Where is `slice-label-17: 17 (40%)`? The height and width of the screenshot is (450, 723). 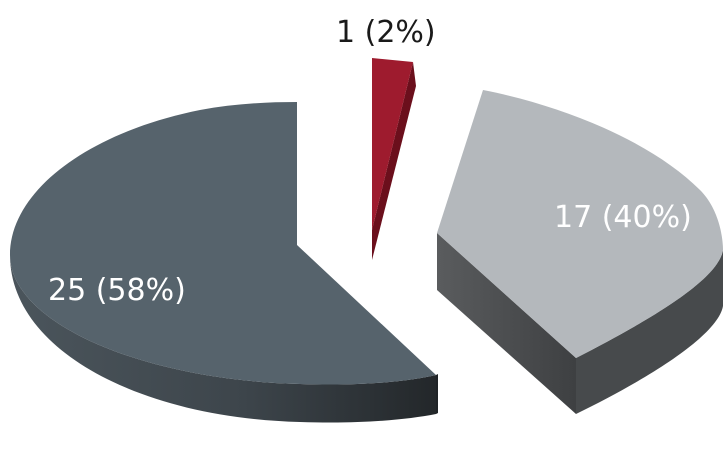
slice-label-17: 17 (40%) is located at coordinates (623, 217).